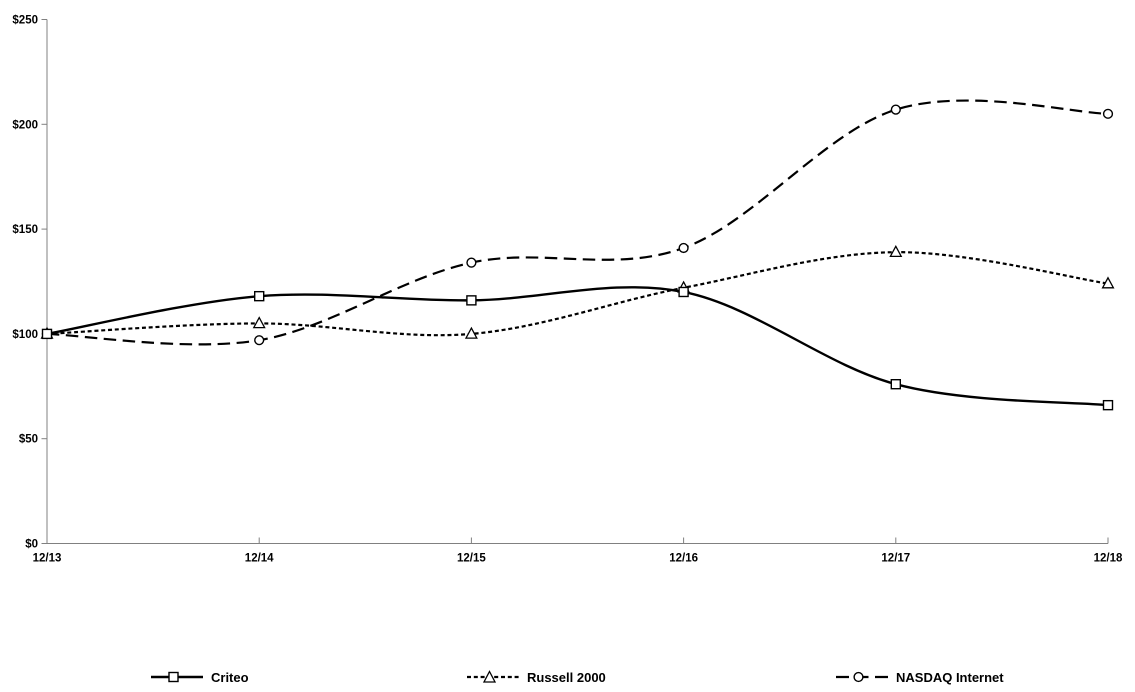 This screenshot has width=1135, height=692. What do you see at coordinates (28, 440) in the screenshot?
I see `y-tick-label: $50` at bounding box center [28, 440].